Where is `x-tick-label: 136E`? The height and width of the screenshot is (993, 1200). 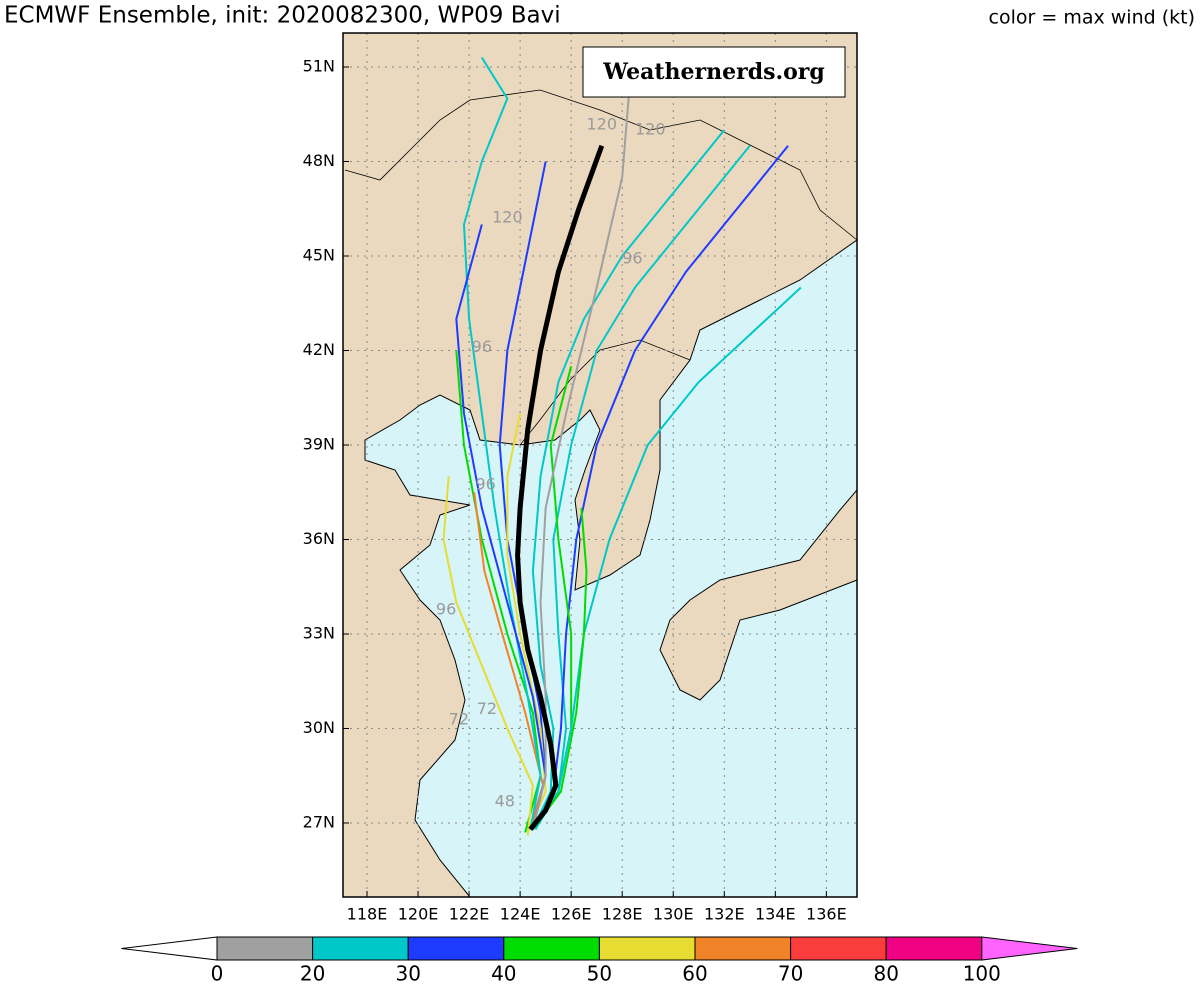
x-tick-label: 136E is located at coordinates (826, 914).